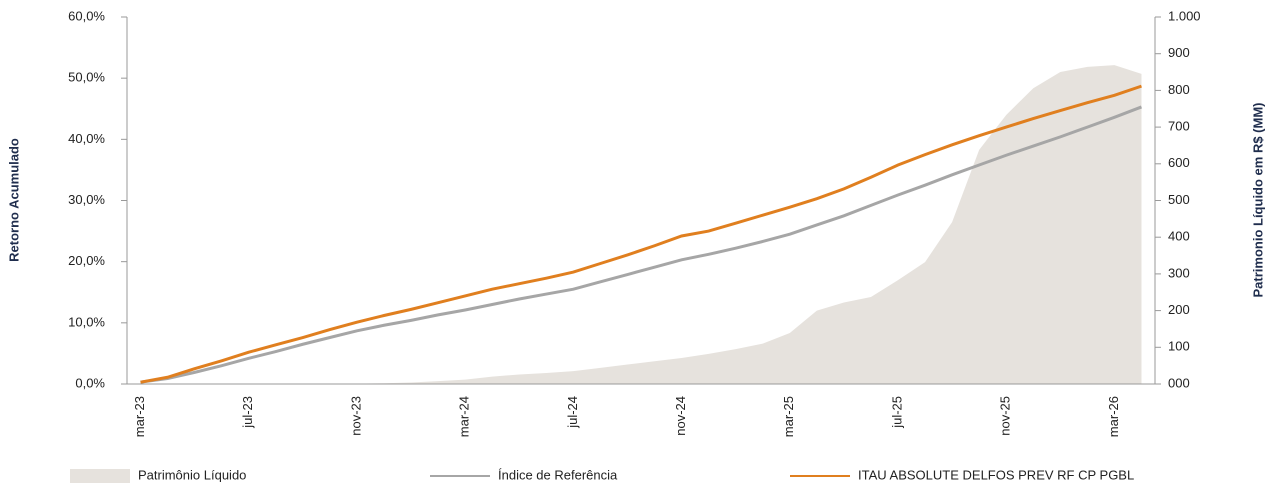 This screenshot has width=1272, height=489. I want to click on x-tick-label: mar-24, so click(464, 416).